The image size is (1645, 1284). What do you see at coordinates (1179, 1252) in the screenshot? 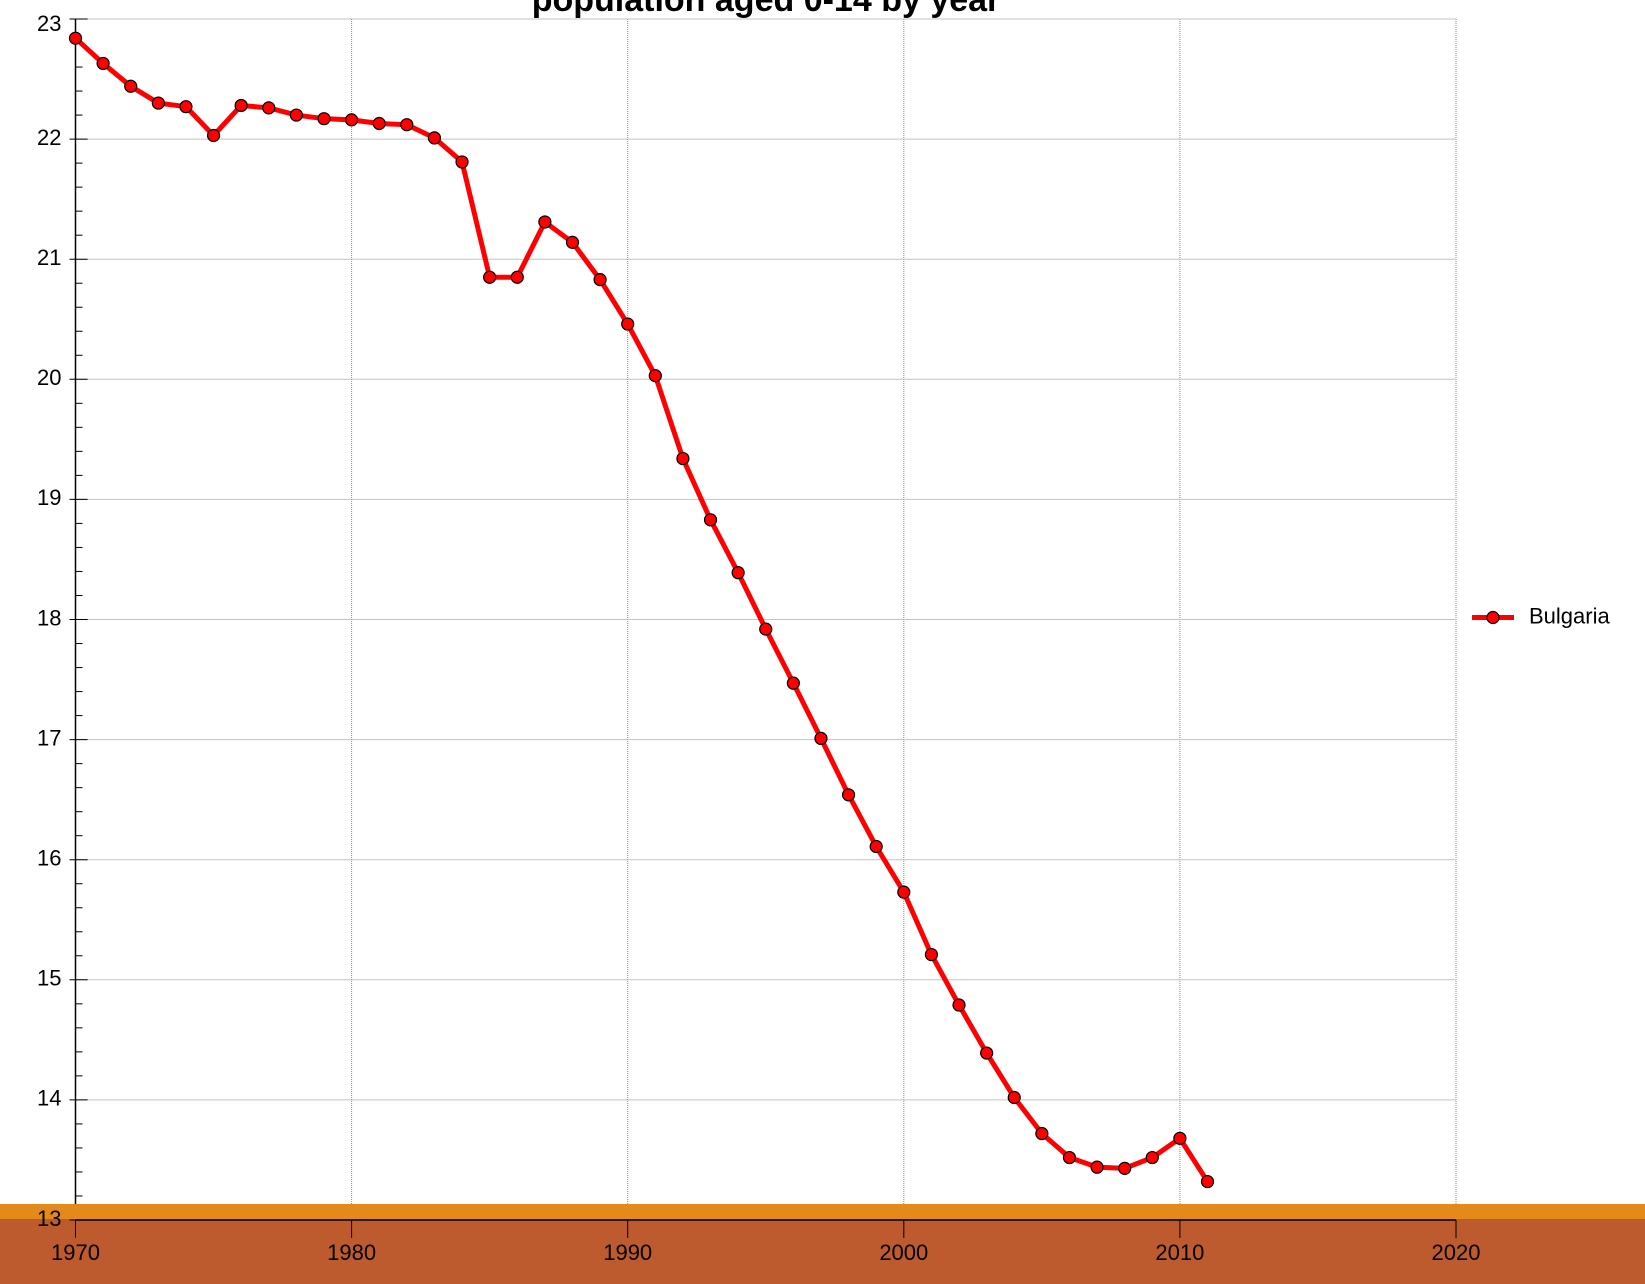
I see `x-tick-label: 2010` at bounding box center [1179, 1252].